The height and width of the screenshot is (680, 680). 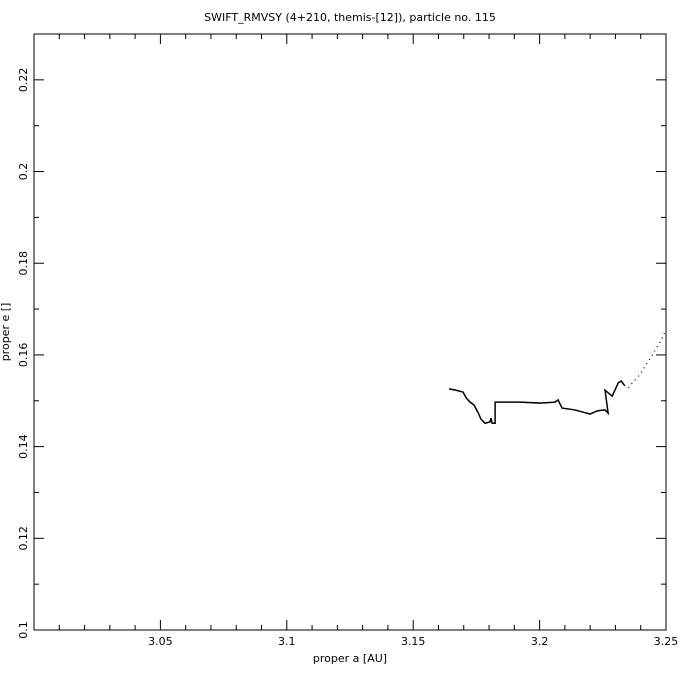 What do you see at coordinates (350, 658) in the screenshot?
I see `x-axis-label: proper a [AU]` at bounding box center [350, 658].